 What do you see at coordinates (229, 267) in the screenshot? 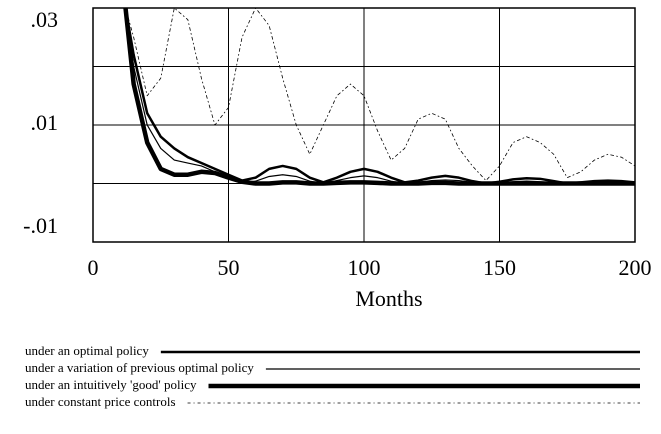
I see `x-tick-label: 50` at bounding box center [229, 267].